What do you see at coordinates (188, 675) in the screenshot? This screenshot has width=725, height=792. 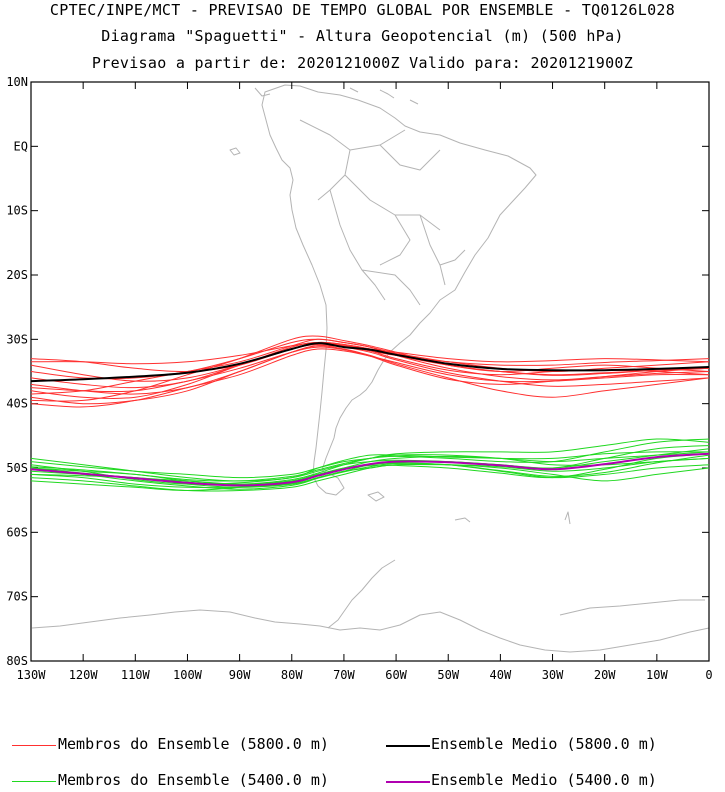 I see `x-tick-label: 100W` at bounding box center [188, 675].